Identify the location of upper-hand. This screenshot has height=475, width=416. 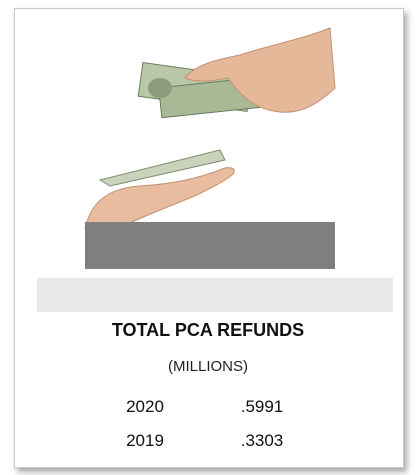
(260, 70).